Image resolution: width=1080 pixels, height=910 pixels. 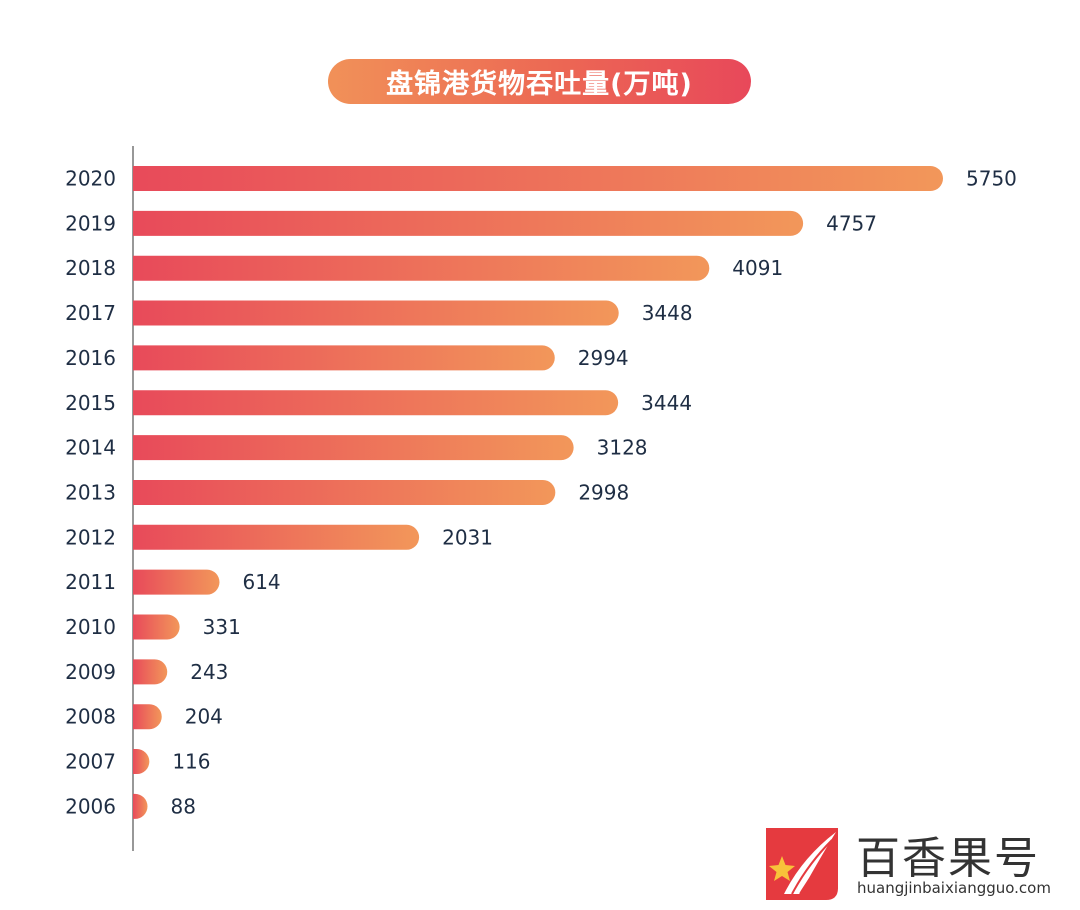 What do you see at coordinates (147, 717) in the screenshot?
I see `bar-2008` at bounding box center [147, 717].